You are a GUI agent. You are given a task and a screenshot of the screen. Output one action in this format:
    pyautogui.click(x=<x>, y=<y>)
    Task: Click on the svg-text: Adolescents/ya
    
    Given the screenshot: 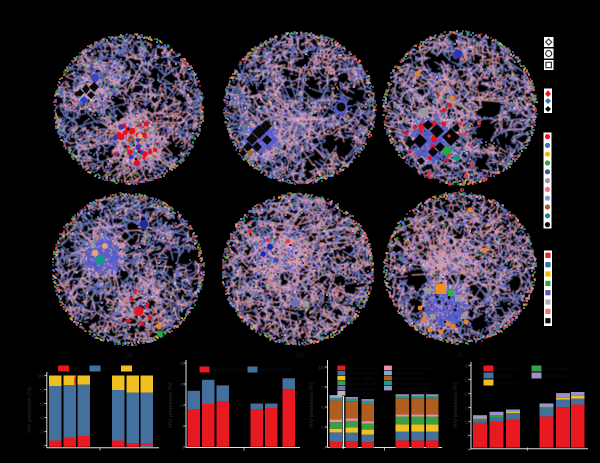 What is the action you would take?
    pyautogui.click(x=364, y=373)
    